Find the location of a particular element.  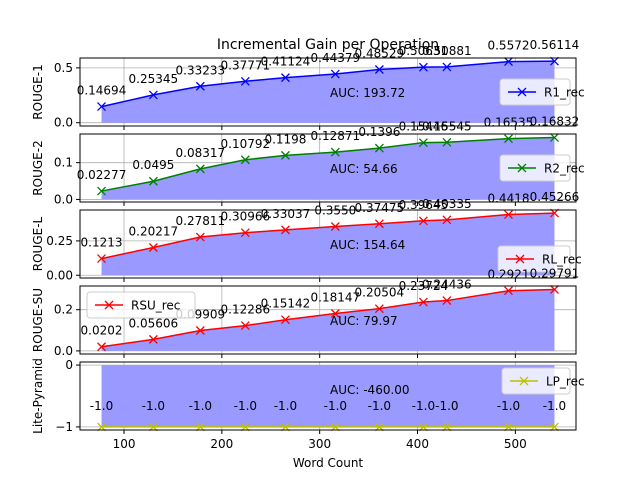

legend: RL_rec is located at coordinates (539, 259).